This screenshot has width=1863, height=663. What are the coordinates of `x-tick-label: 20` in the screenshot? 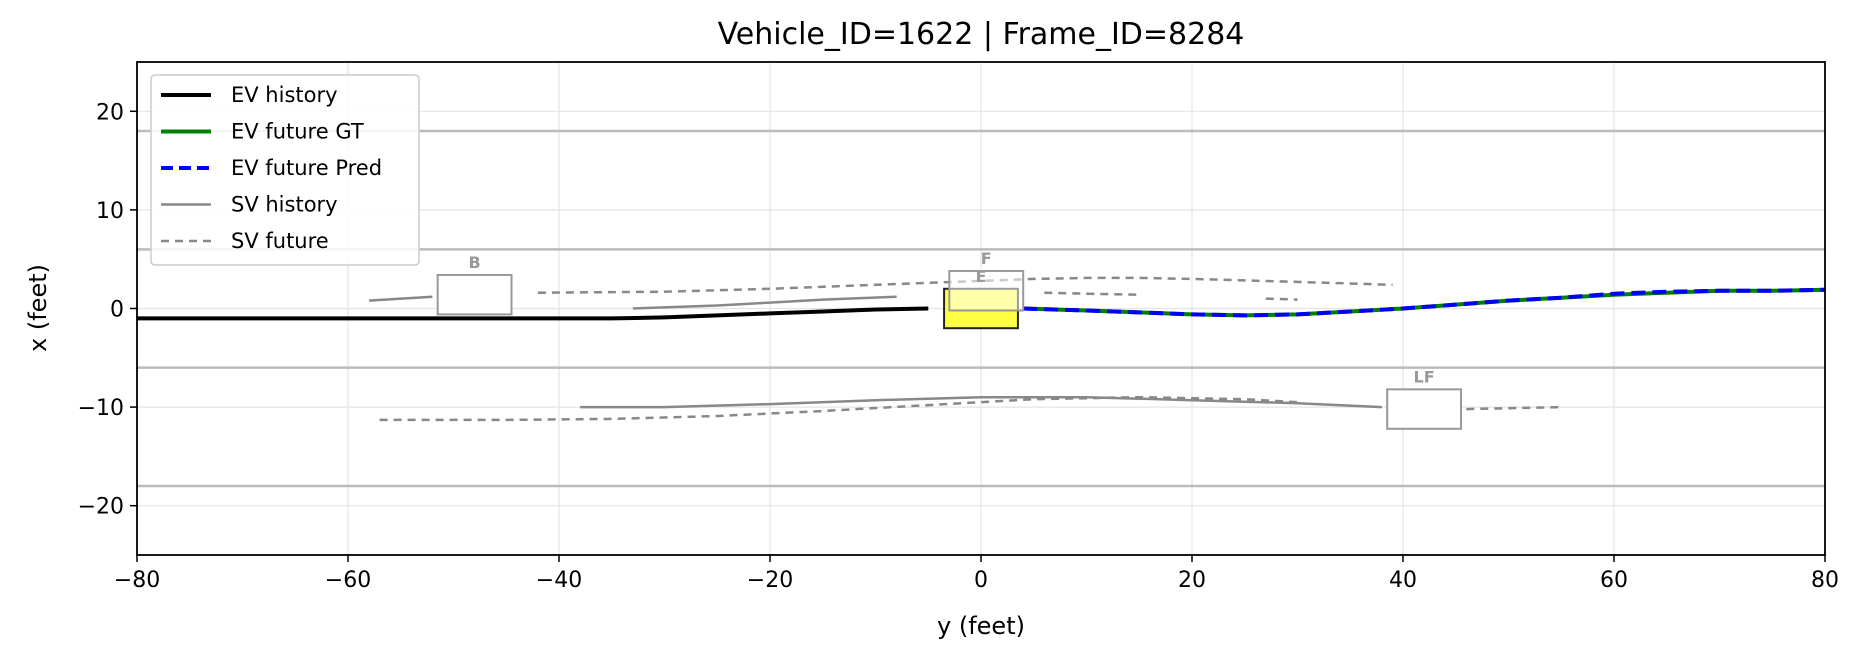 It's located at (1192, 580).